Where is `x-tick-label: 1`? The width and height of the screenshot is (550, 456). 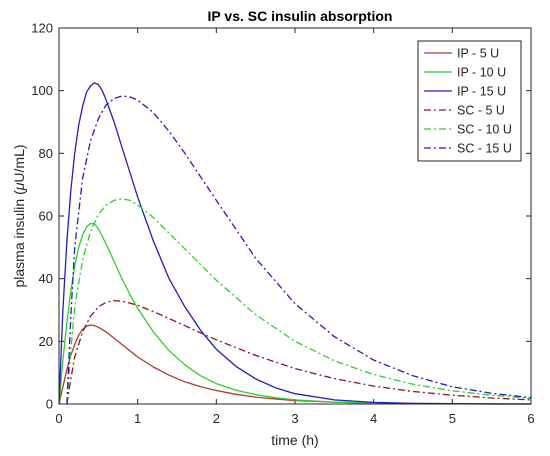 x-tick-label: 1 is located at coordinates (137, 418).